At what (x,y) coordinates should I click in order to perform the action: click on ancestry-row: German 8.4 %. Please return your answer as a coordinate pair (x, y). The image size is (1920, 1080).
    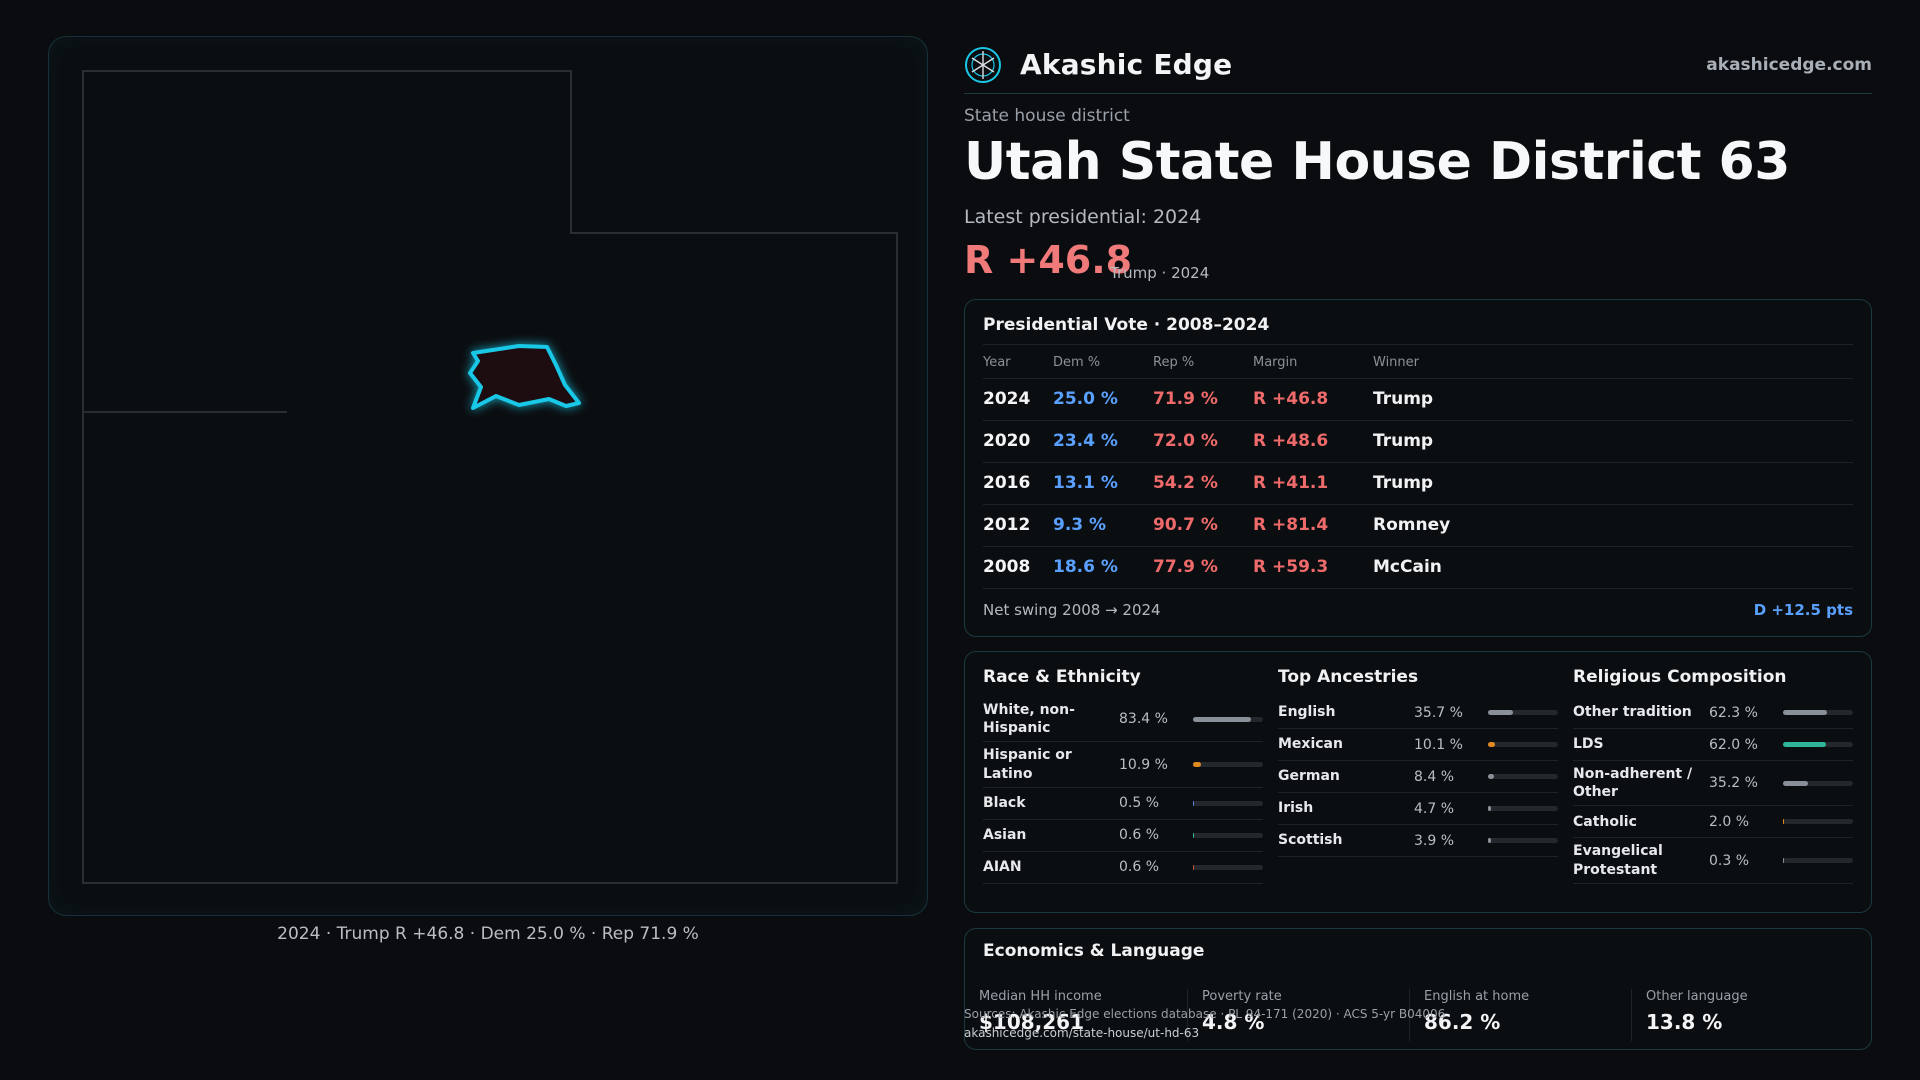
    Looking at the image, I should click on (1418, 777).